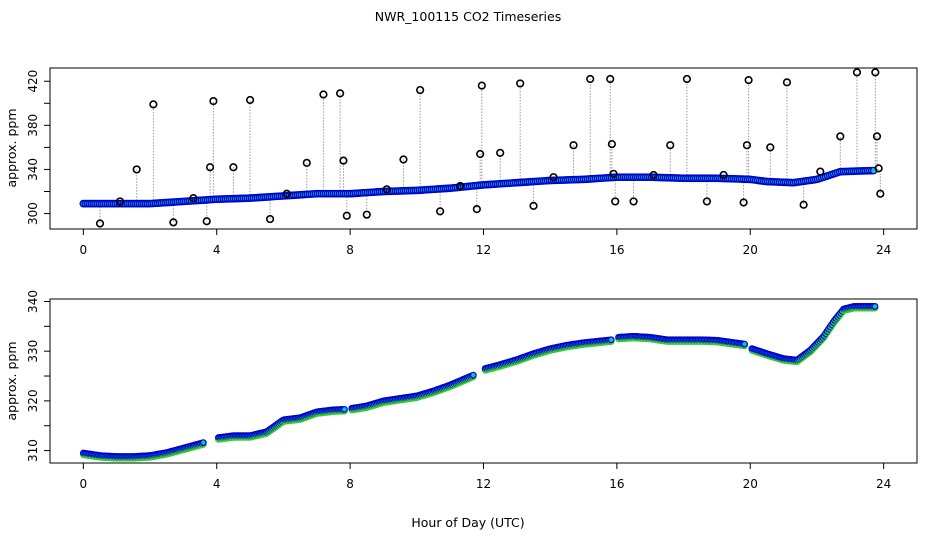 This screenshot has height=540, width=936. Describe the element at coordinates (467, 522) in the screenshot. I see `x-axis-title: Hour of Day (UTC)` at that location.